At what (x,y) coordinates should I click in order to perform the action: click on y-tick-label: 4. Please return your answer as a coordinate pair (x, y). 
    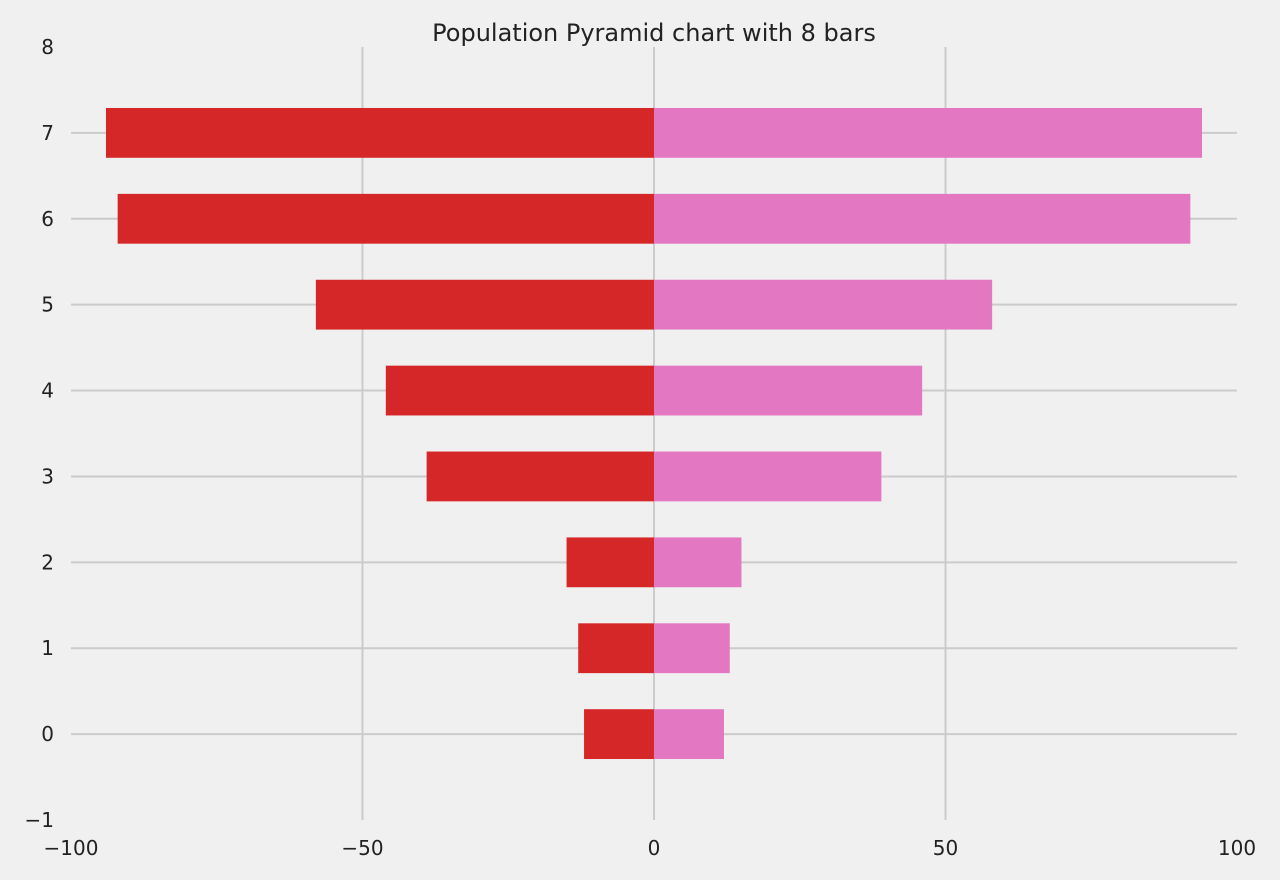
    Looking at the image, I should click on (47, 391).